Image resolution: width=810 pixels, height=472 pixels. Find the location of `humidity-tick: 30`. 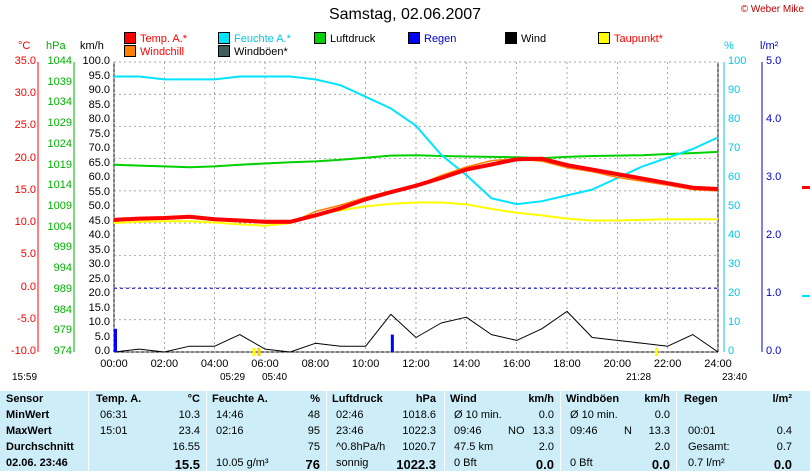

humidity-tick: 30 is located at coordinates (734, 264).